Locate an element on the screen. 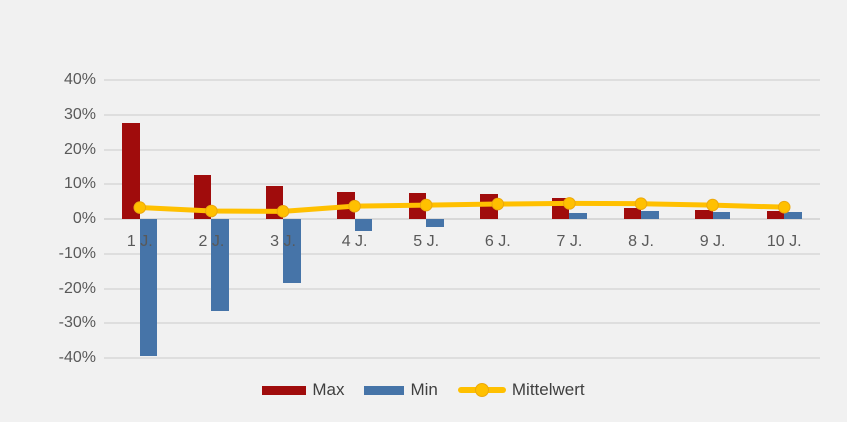 This screenshot has height=422, width=847. min-swatch-icon is located at coordinates (384, 390).